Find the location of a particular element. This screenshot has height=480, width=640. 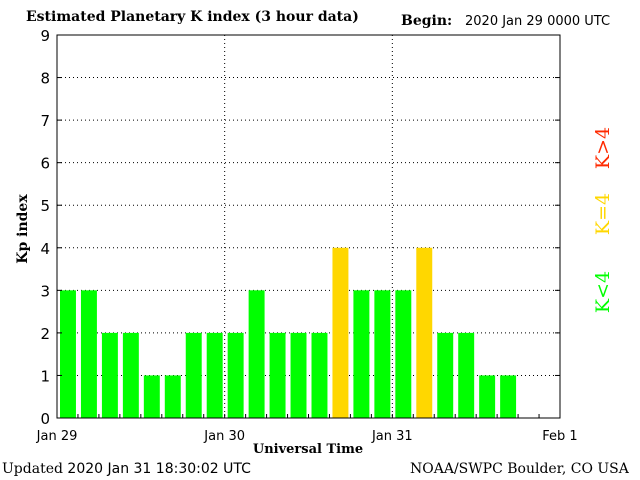

begin-label: Begin: is located at coordinates (427, 21).